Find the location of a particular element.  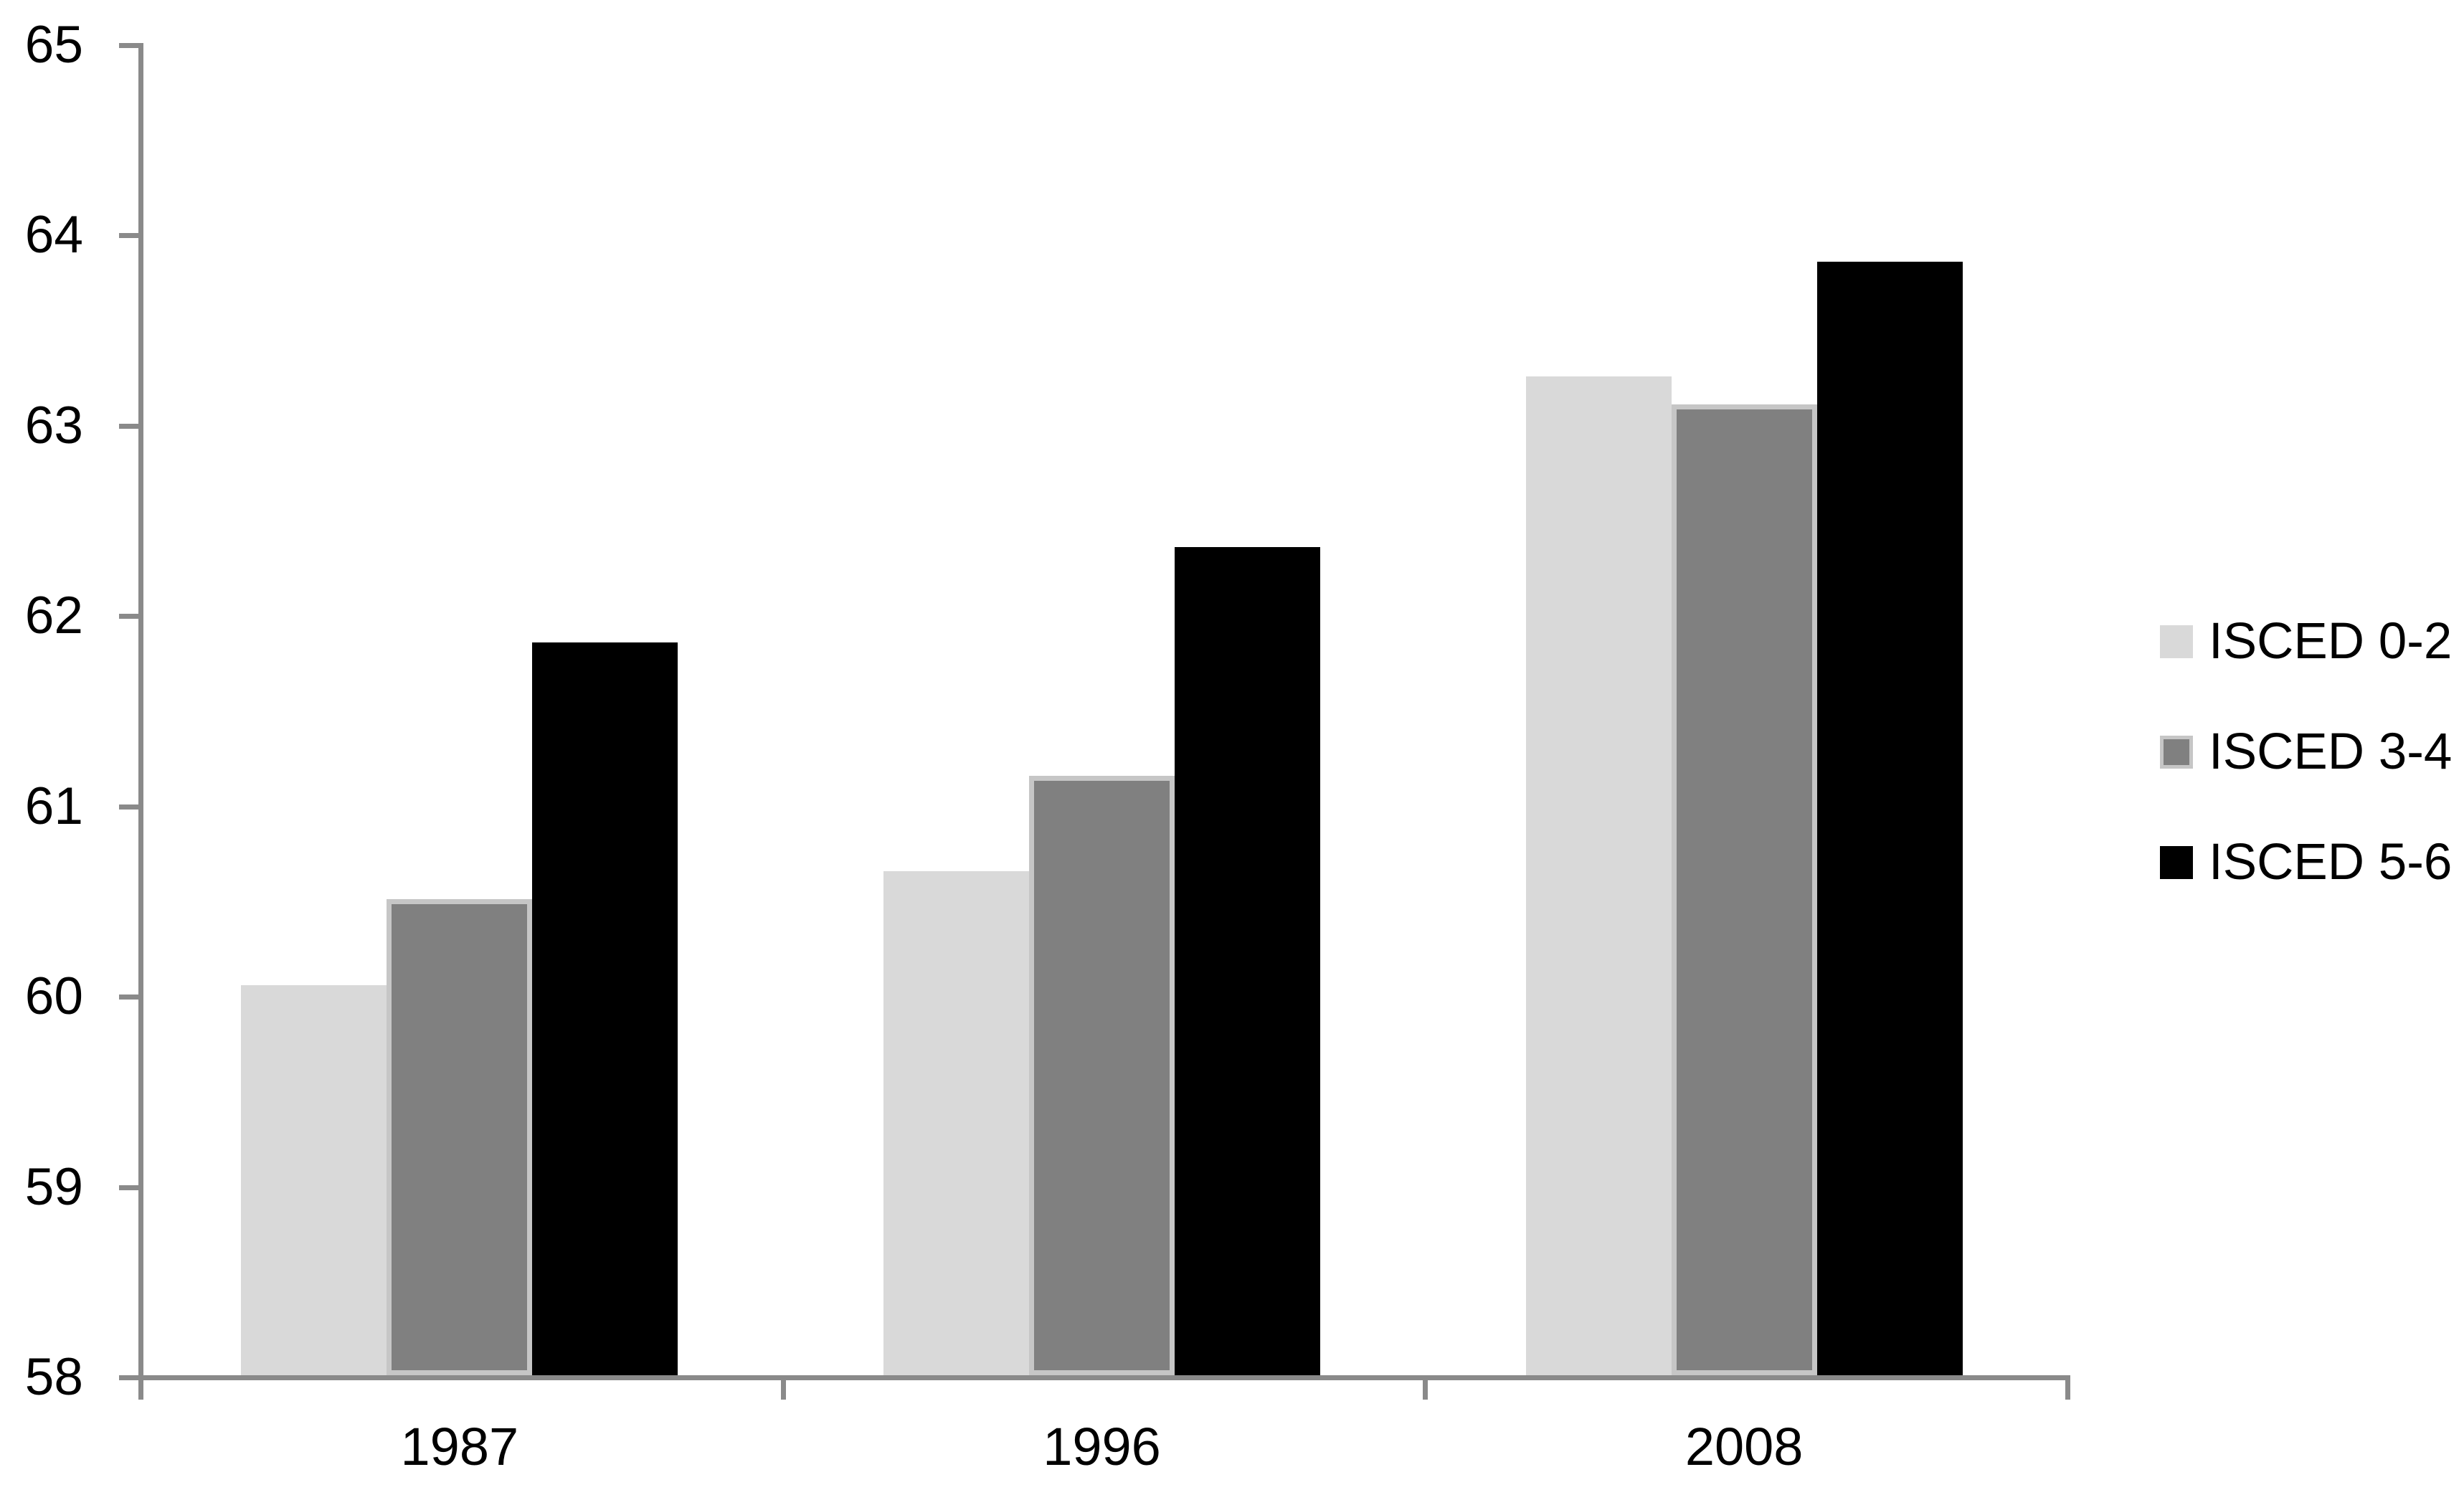

y-tick-label: 64 is located at coordinates (53, 235).